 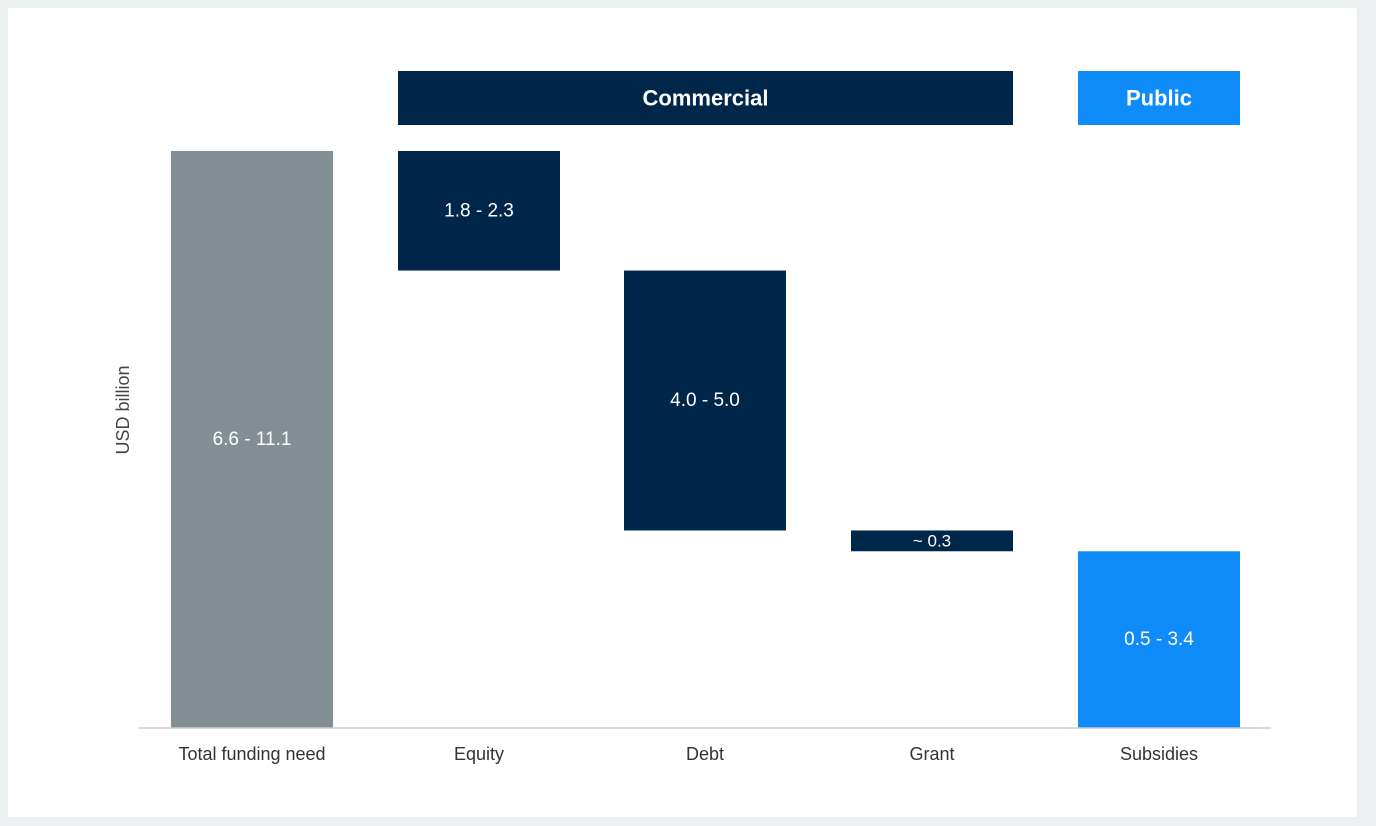 What do you see at coordinates (123, 409) in the screenshot?
I see `y-axis-title: USD billion` at bounding box center [123, 409].